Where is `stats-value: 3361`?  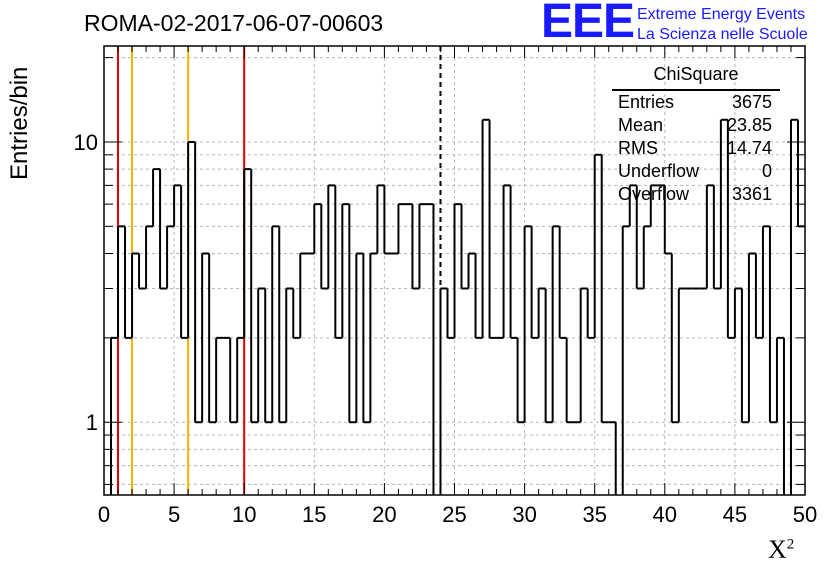
stats-value: 3361 is located at coordinates (751, 194).